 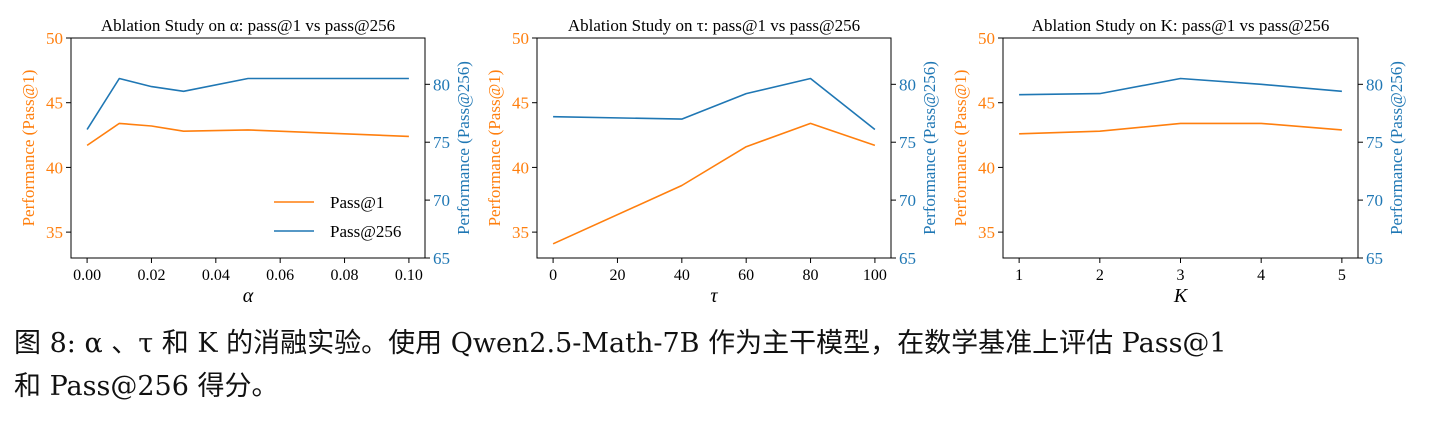 I want to click on x-axis-label: K, so click(x=1181, y=296).